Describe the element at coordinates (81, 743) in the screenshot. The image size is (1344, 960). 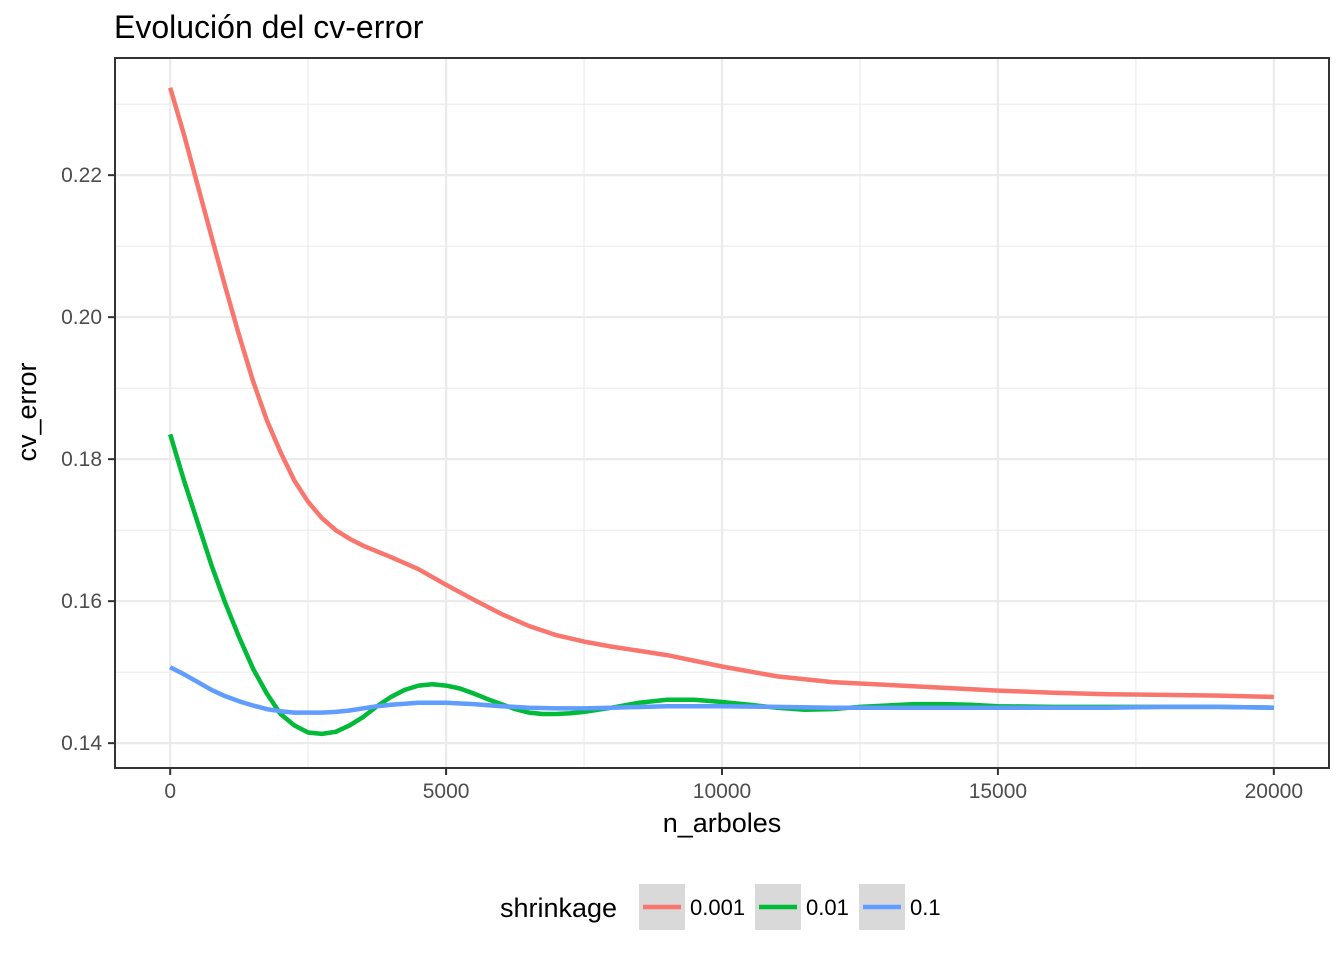
I see `y-tick-label: 0.14` at that location.